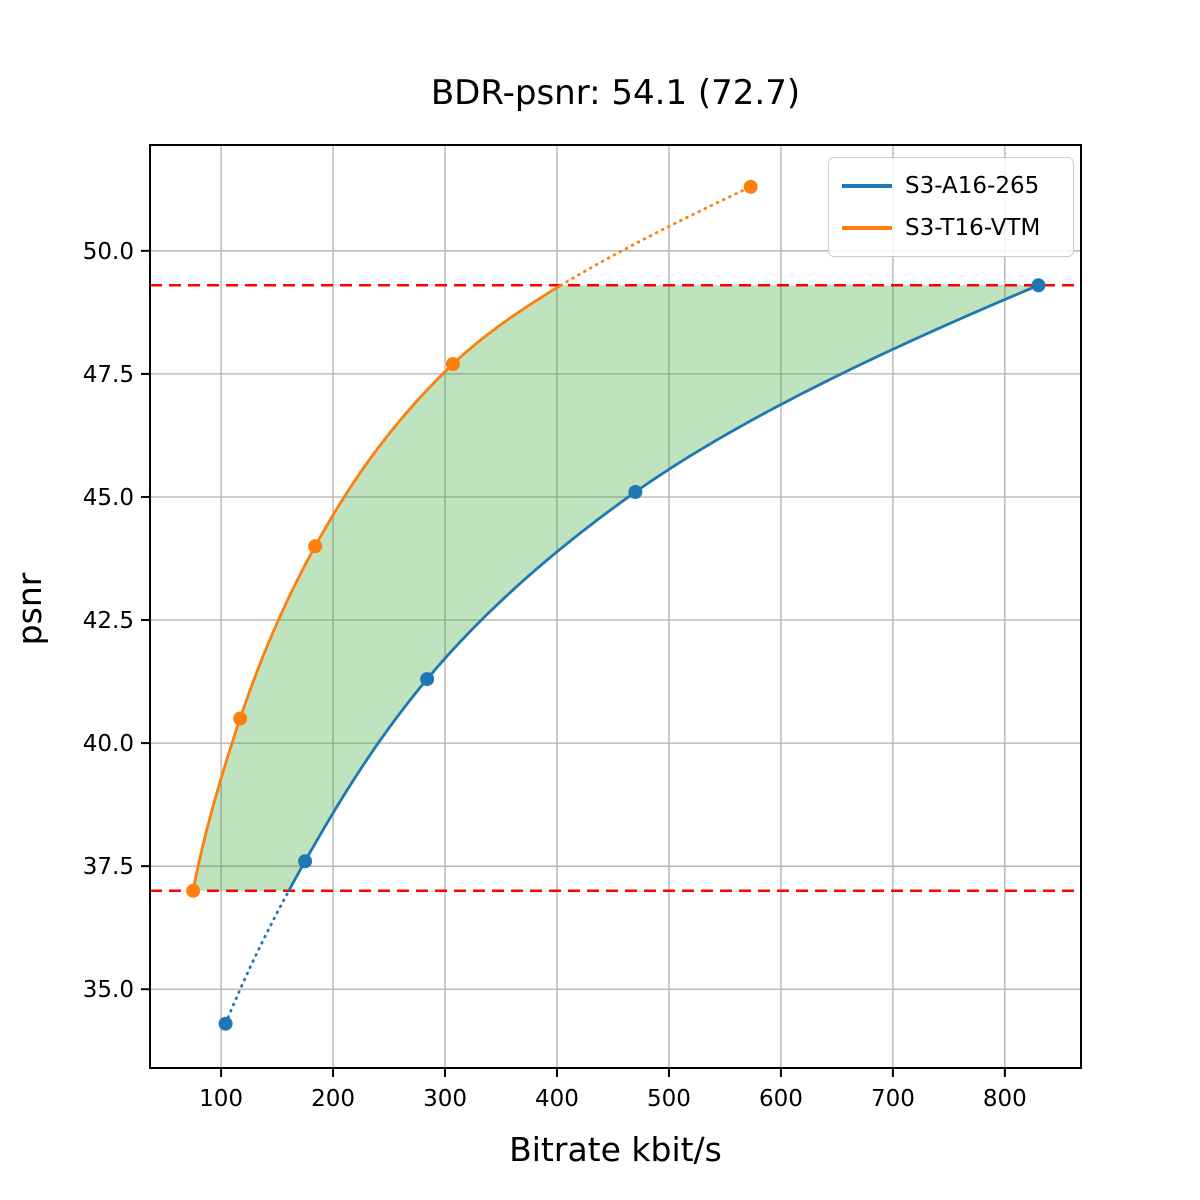  Describe the element at coordinates (221, 1099) in the screenshot. I see `x-tick-label: 100` at that location.